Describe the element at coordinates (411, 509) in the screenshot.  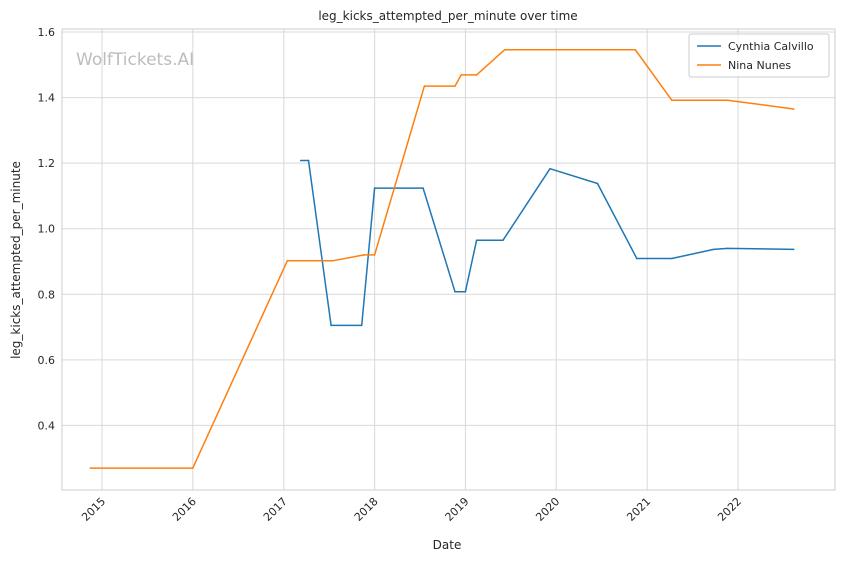
I see `x-tick-labels: 2015 2016 2017 2018 2019 2020 2021 2022` at that location.